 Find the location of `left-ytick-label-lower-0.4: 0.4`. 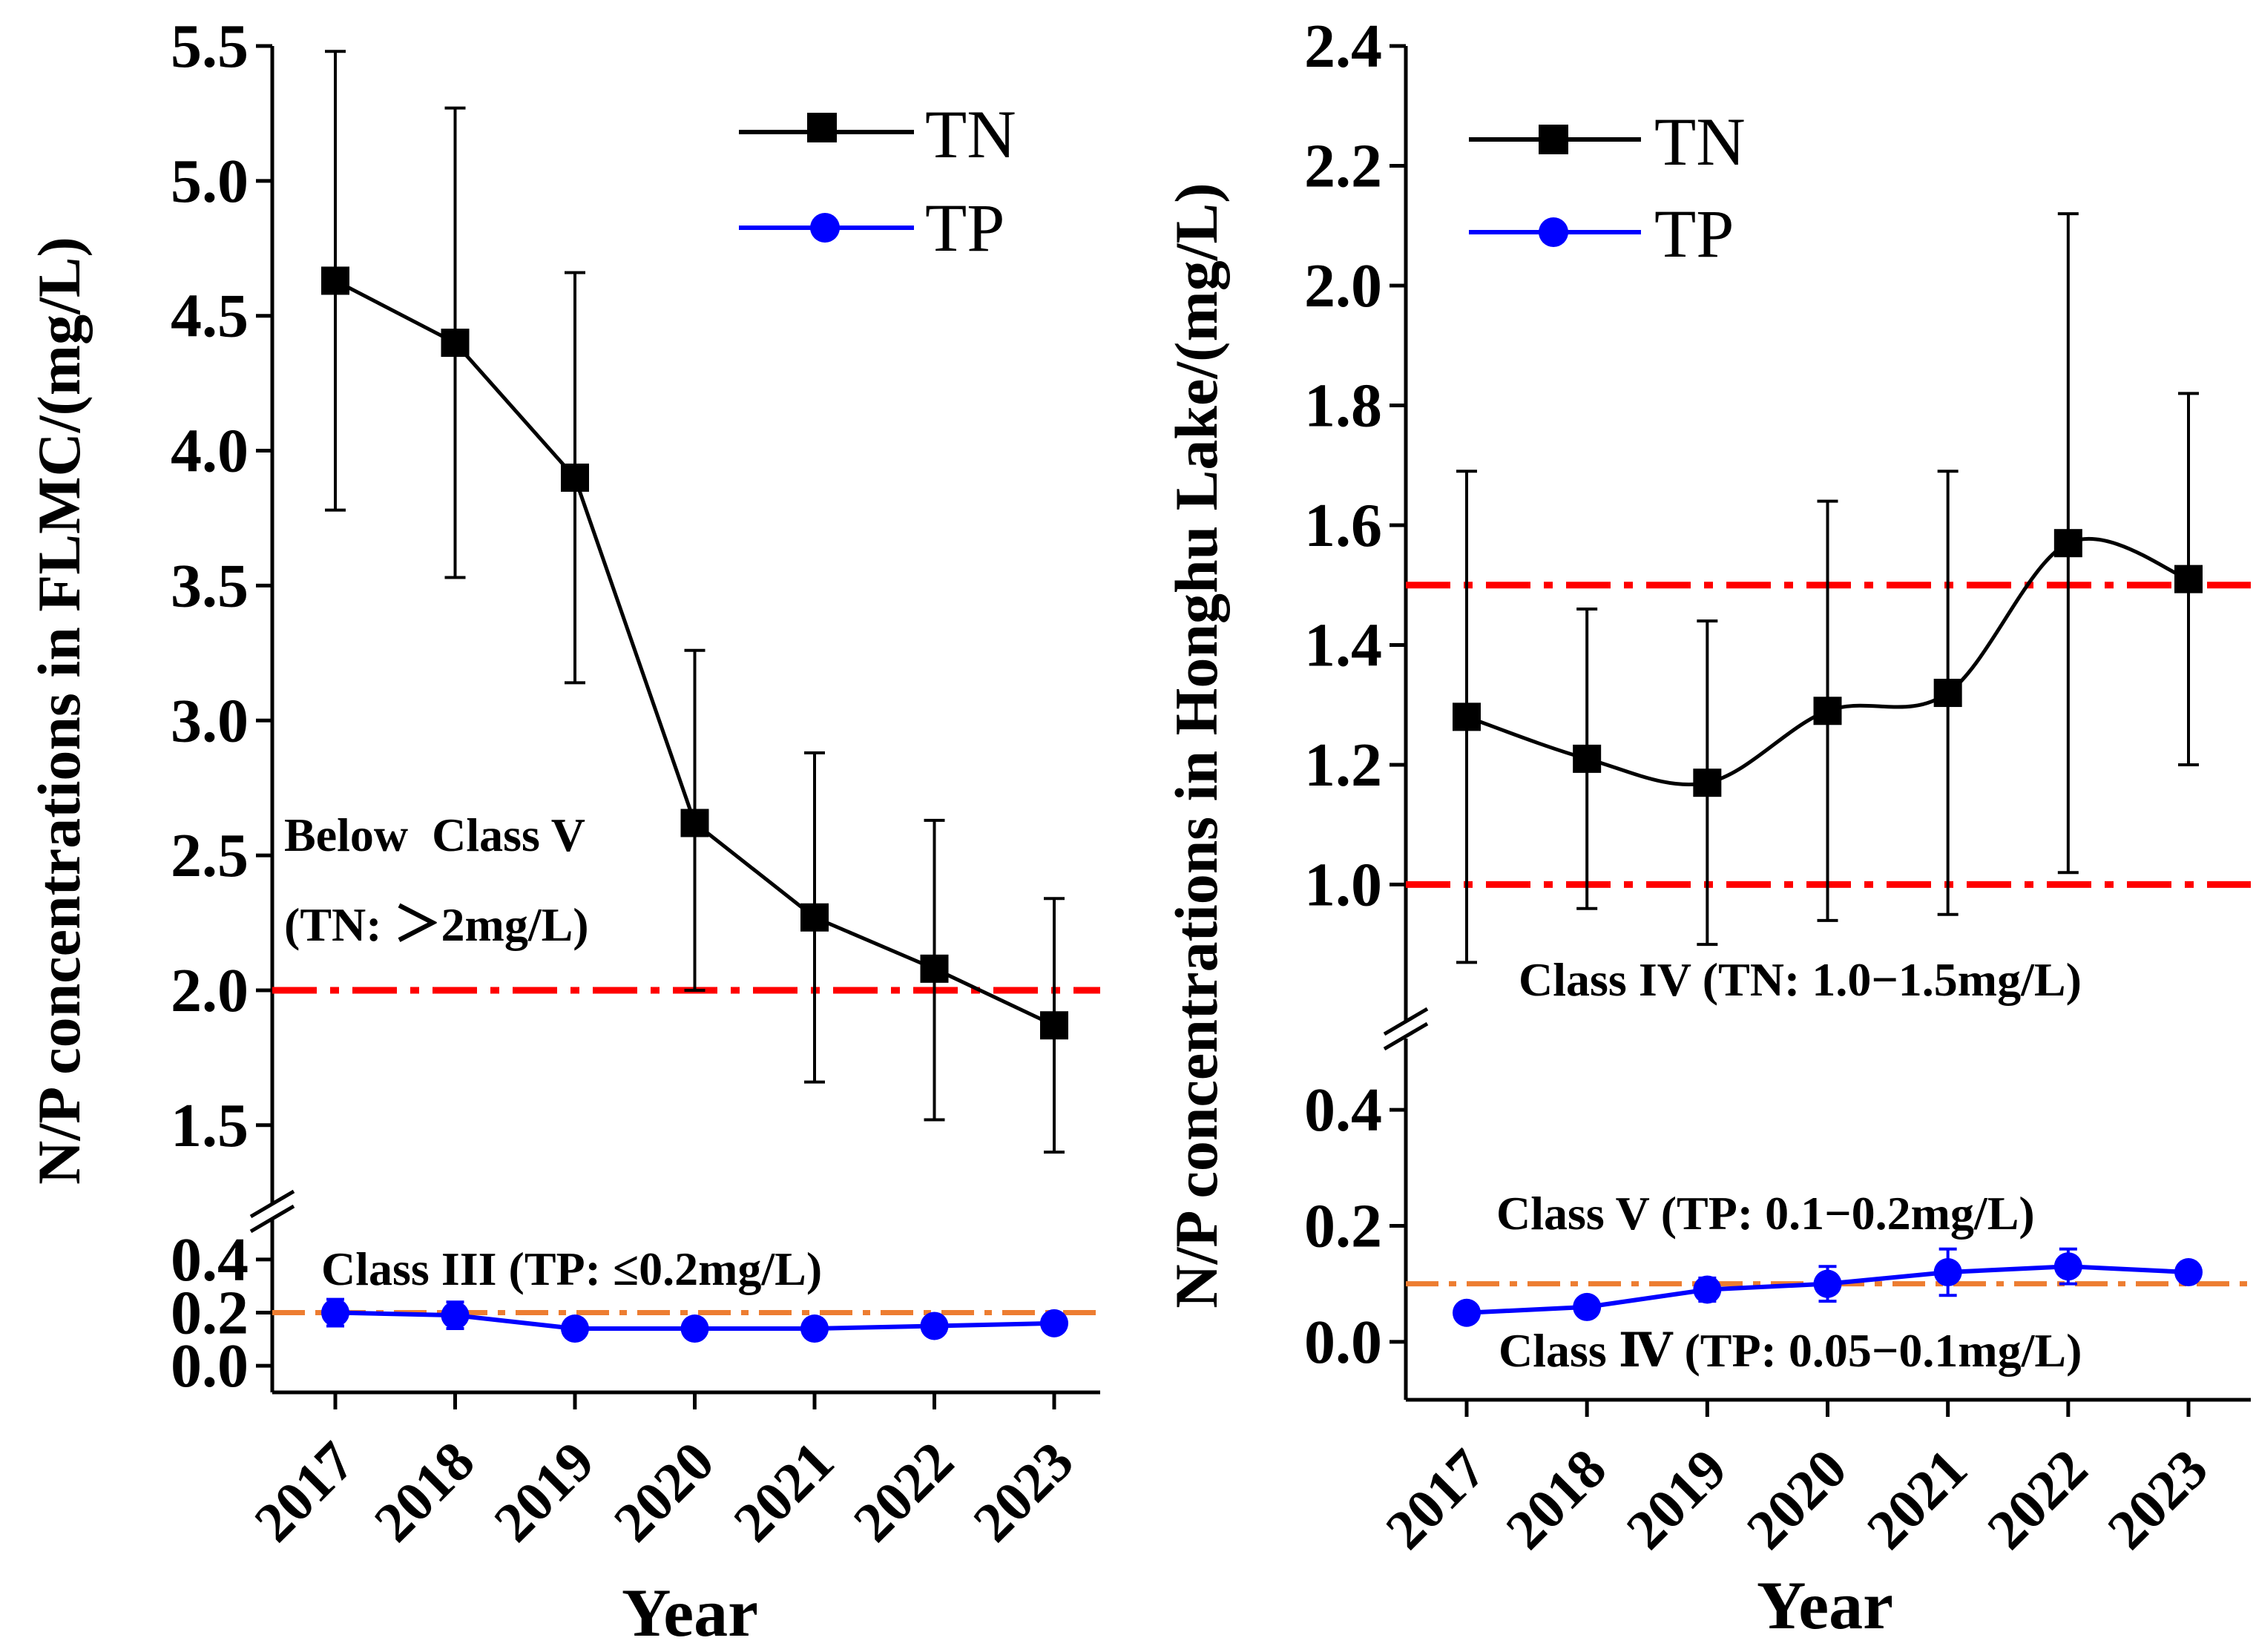

left-ytick-label-lower-0.4: 0.4 is located at coordinates (210, 1259).